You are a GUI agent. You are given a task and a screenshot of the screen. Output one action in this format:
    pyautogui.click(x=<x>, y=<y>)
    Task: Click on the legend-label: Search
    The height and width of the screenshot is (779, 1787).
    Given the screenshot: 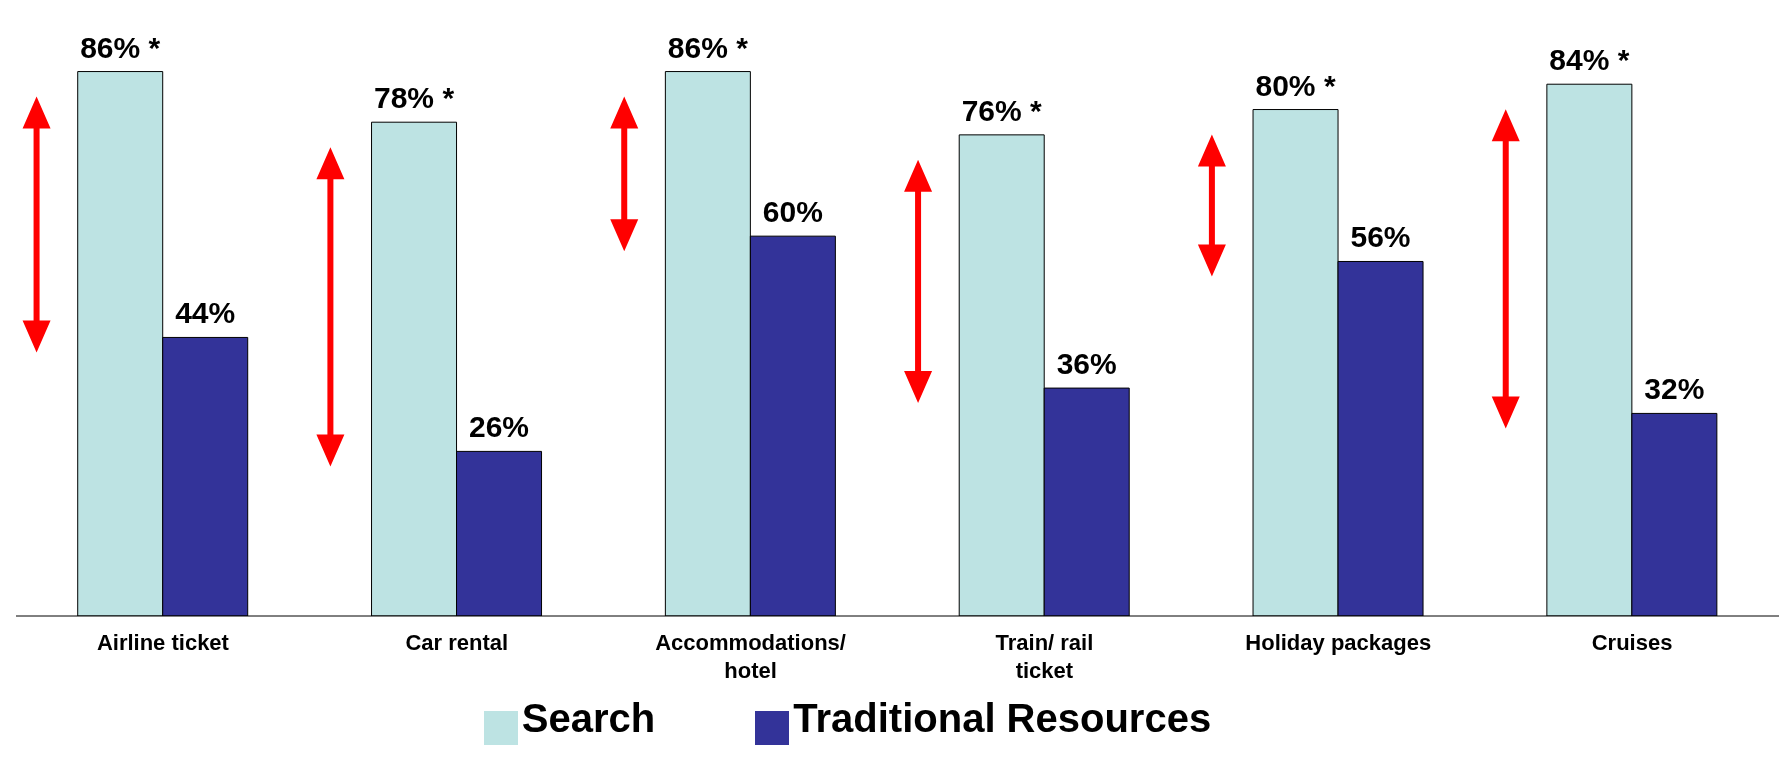 What is the action you would take?
    pyautogui.click(x=588, y=718)
    